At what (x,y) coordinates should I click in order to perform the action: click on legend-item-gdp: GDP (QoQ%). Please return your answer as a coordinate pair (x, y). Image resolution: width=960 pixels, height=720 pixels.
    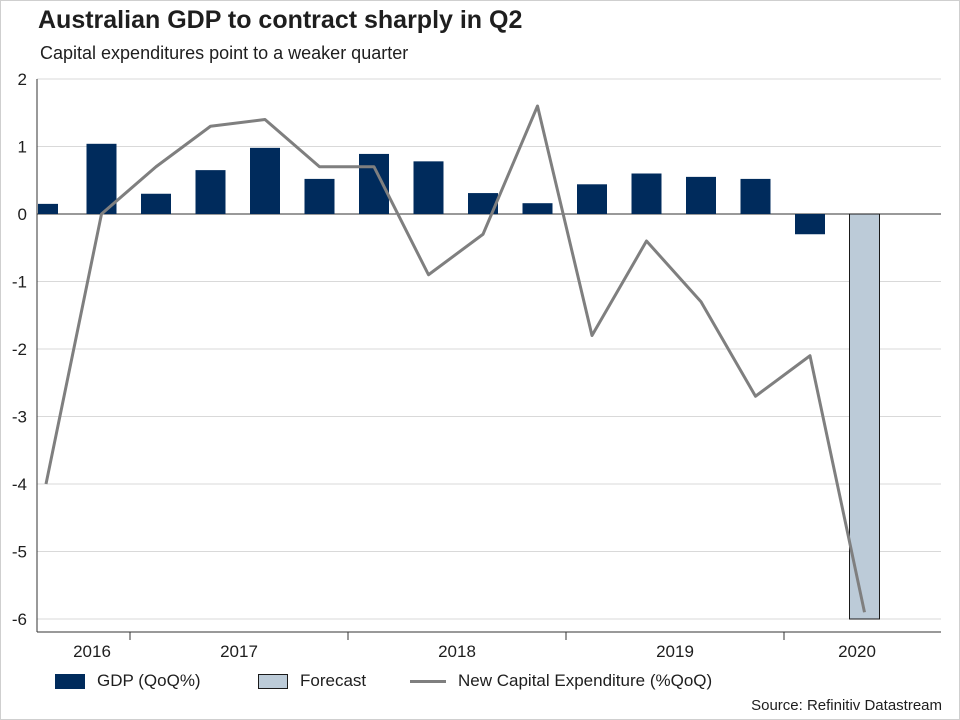
    Looking at the image, I should click on (128, 681).